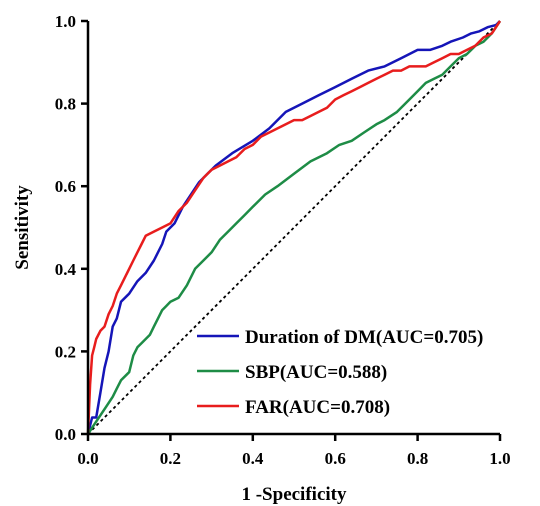 Image resolution: width=540 pixels, height=506 pixels. What do you see at coordinates (65, 21) in the screenshot?
I see `y-tick-label: 1.0` at bounding box center [65, 21].